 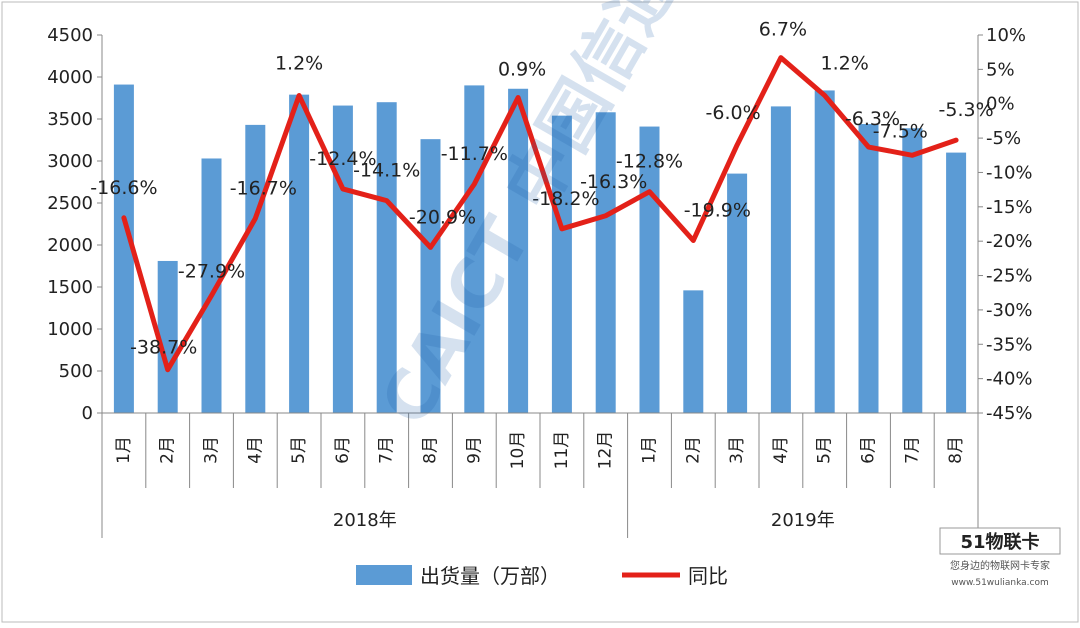 I want to click on data-label: -38.7%, so click(x=163, y=348).